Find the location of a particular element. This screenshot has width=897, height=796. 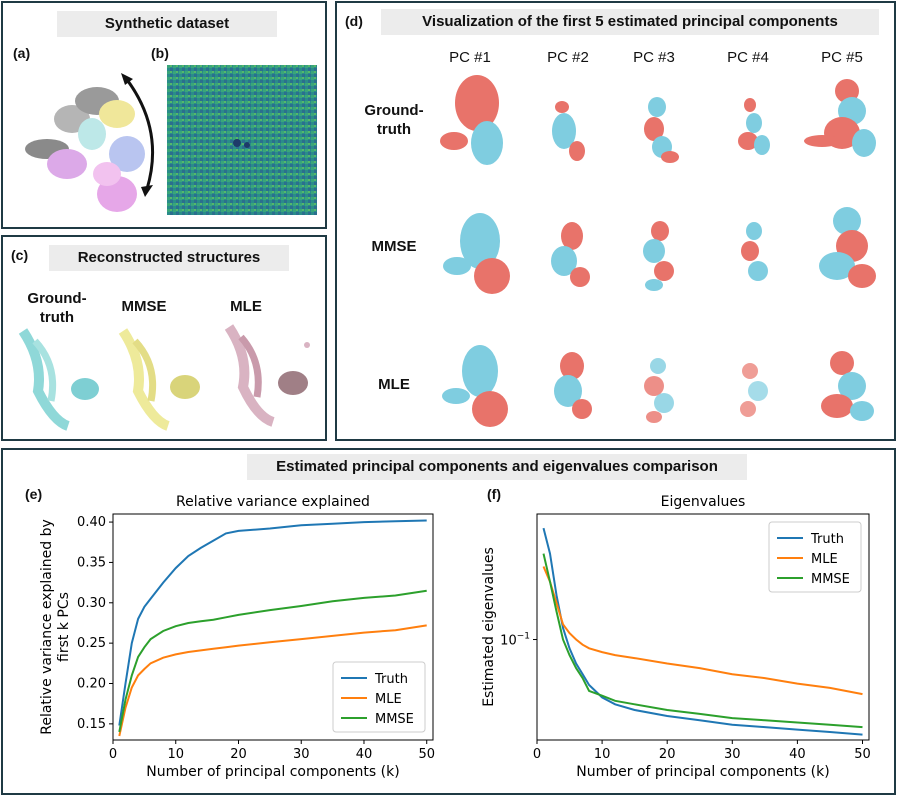

chart-title: Relative variance explained is located at coordinates (273, 502).